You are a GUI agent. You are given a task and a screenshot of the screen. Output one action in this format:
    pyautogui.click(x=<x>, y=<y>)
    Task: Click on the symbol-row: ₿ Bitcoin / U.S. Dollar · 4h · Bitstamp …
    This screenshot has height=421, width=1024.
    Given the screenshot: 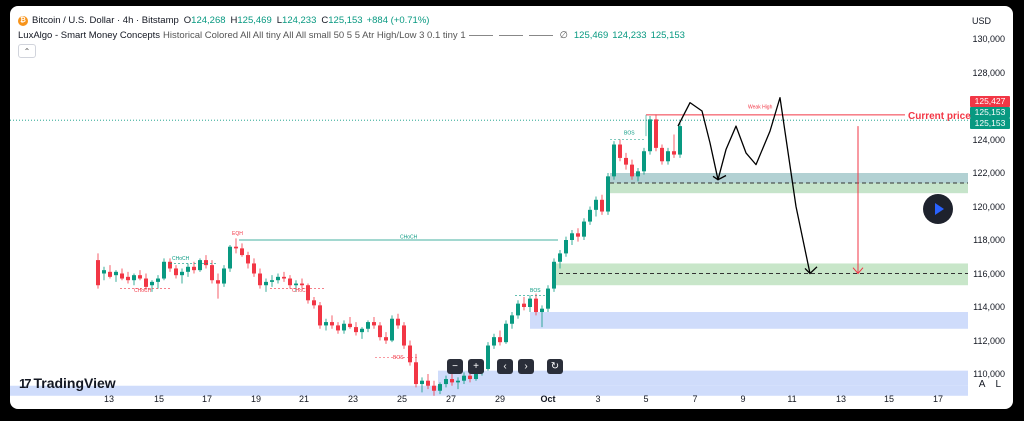 What is the action you would take?
    pyautogui.click(x=351, y=20)
    